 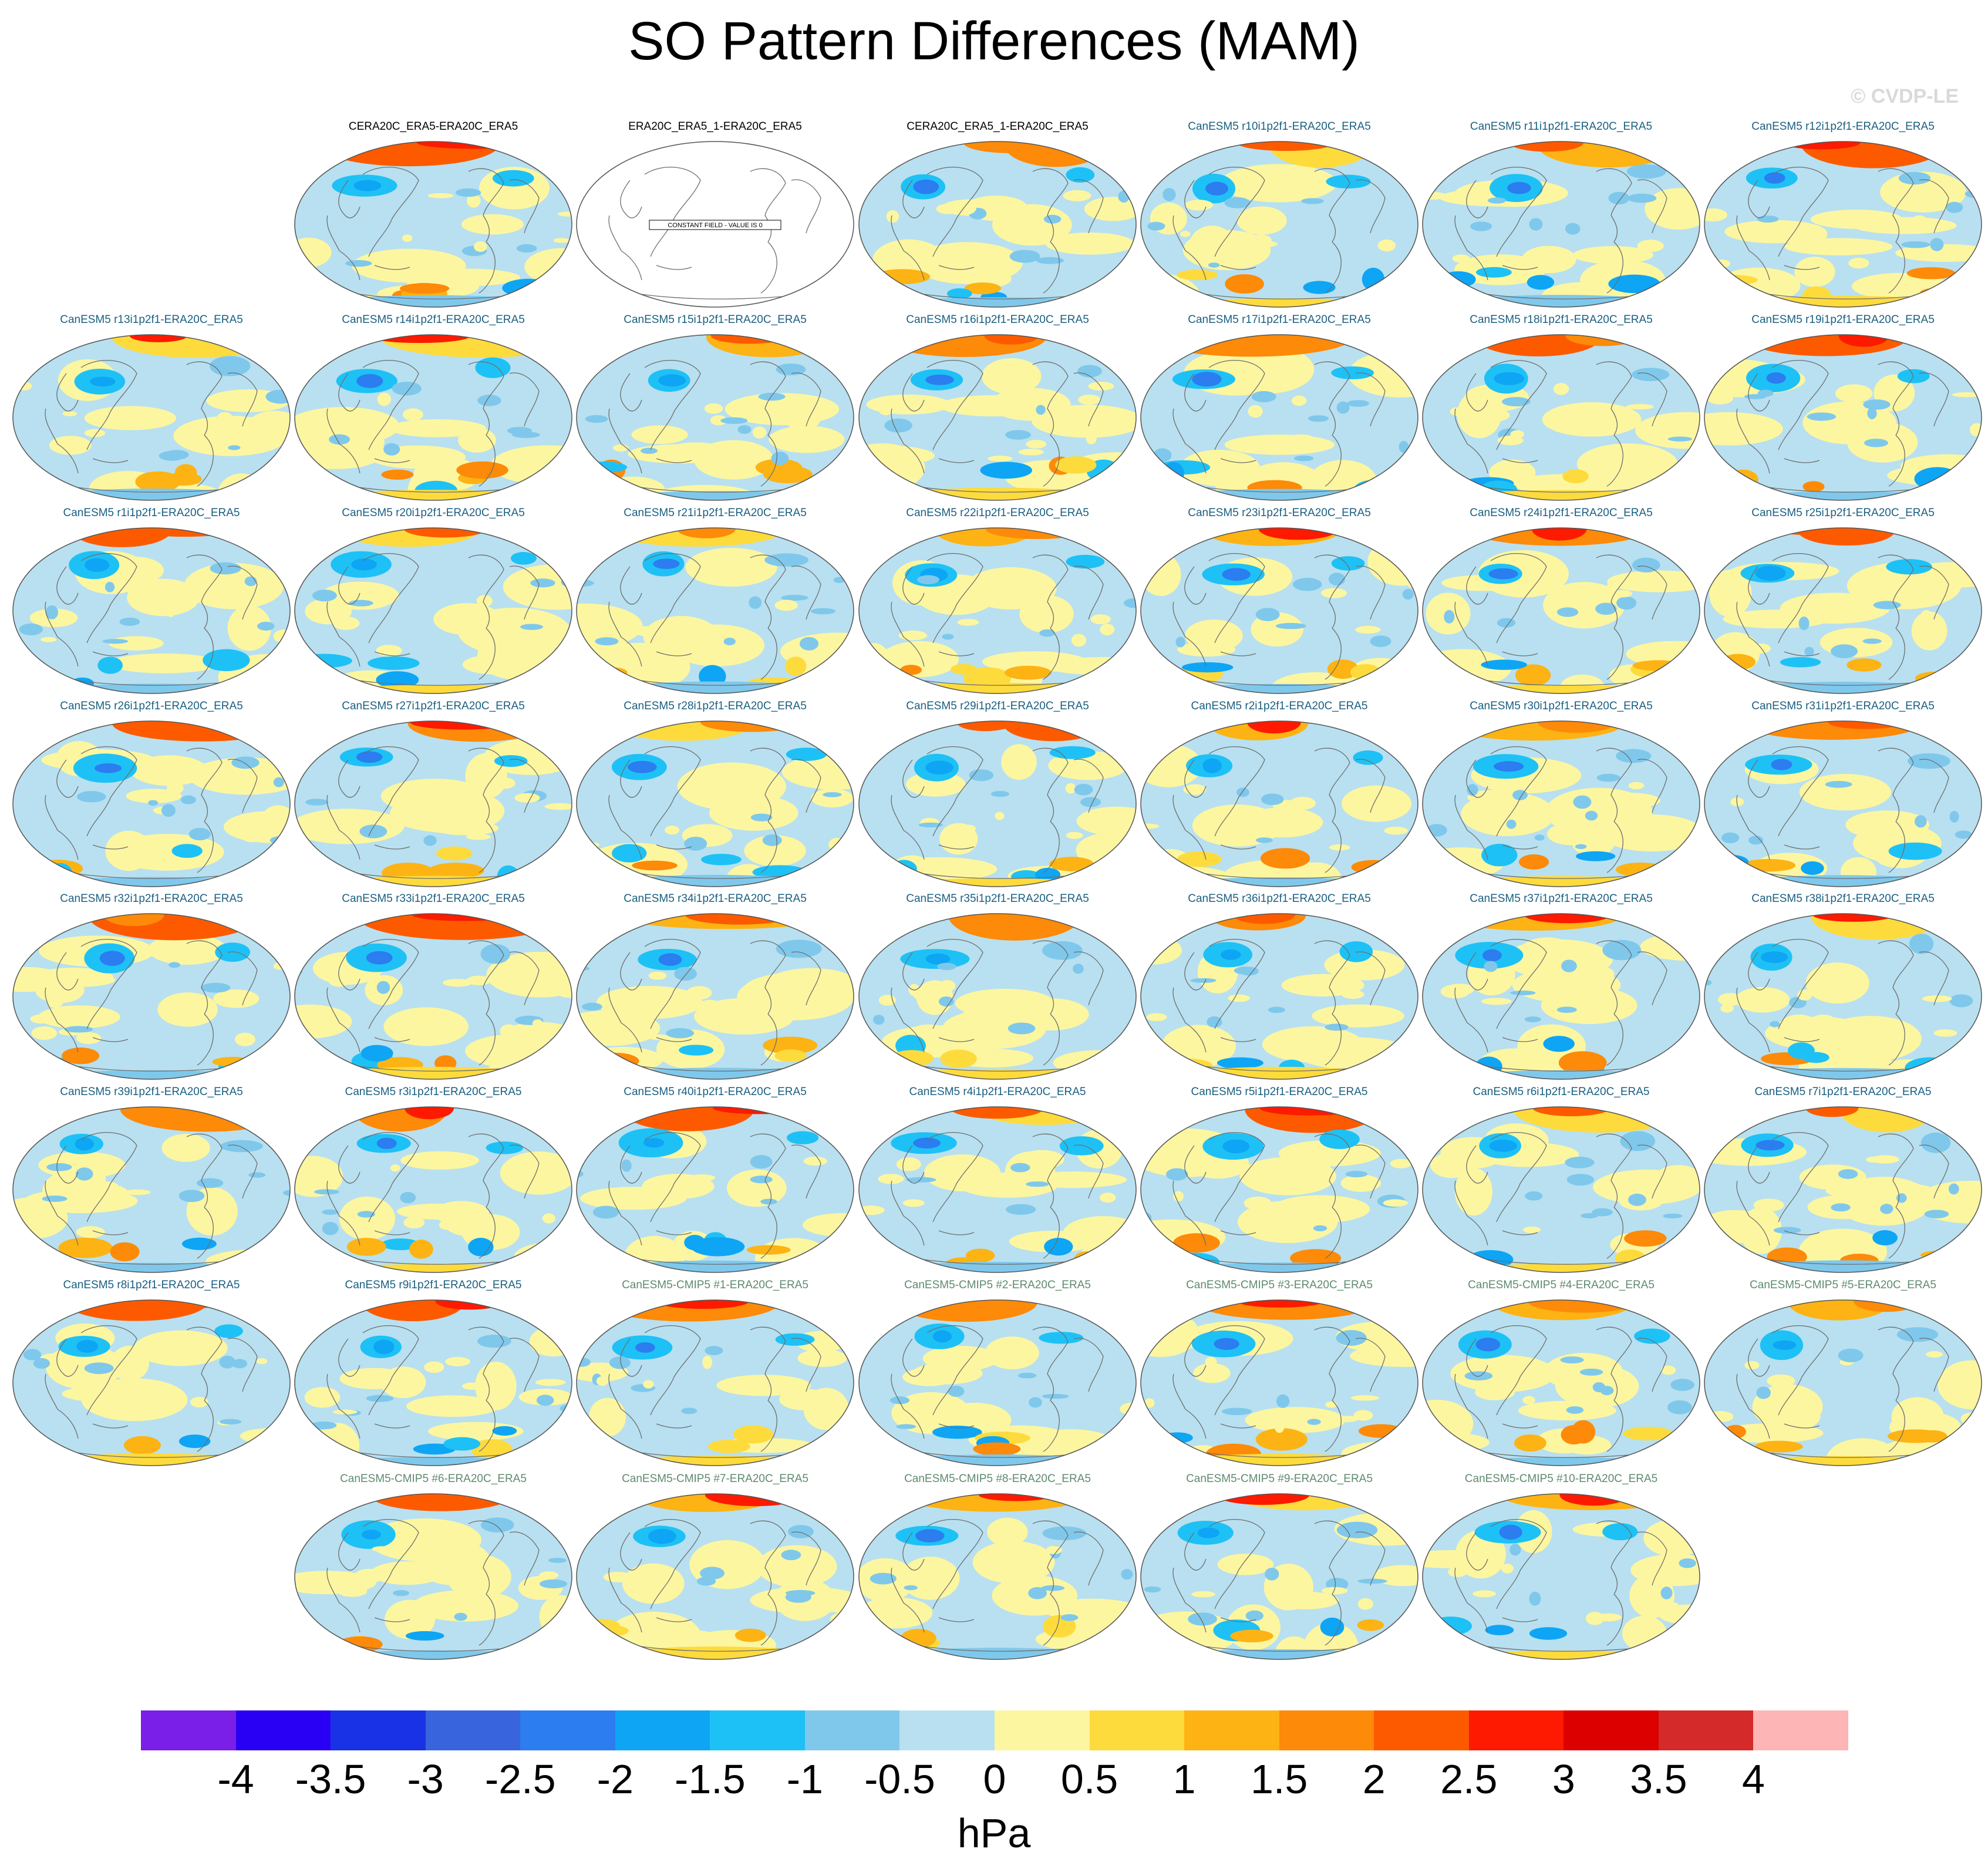 I want to click on map-panel-title: CanESM5 r6i1p2f1-ERA20C_ERA5, so click(x=1562, y=1092).